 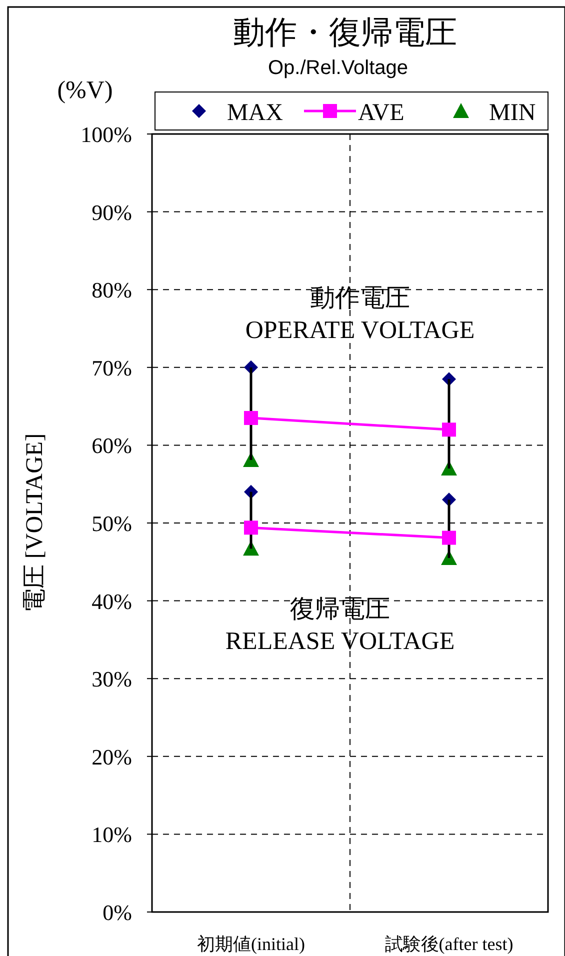 I want to click on y-tick-label: 100%, so click(x=106, y=134).